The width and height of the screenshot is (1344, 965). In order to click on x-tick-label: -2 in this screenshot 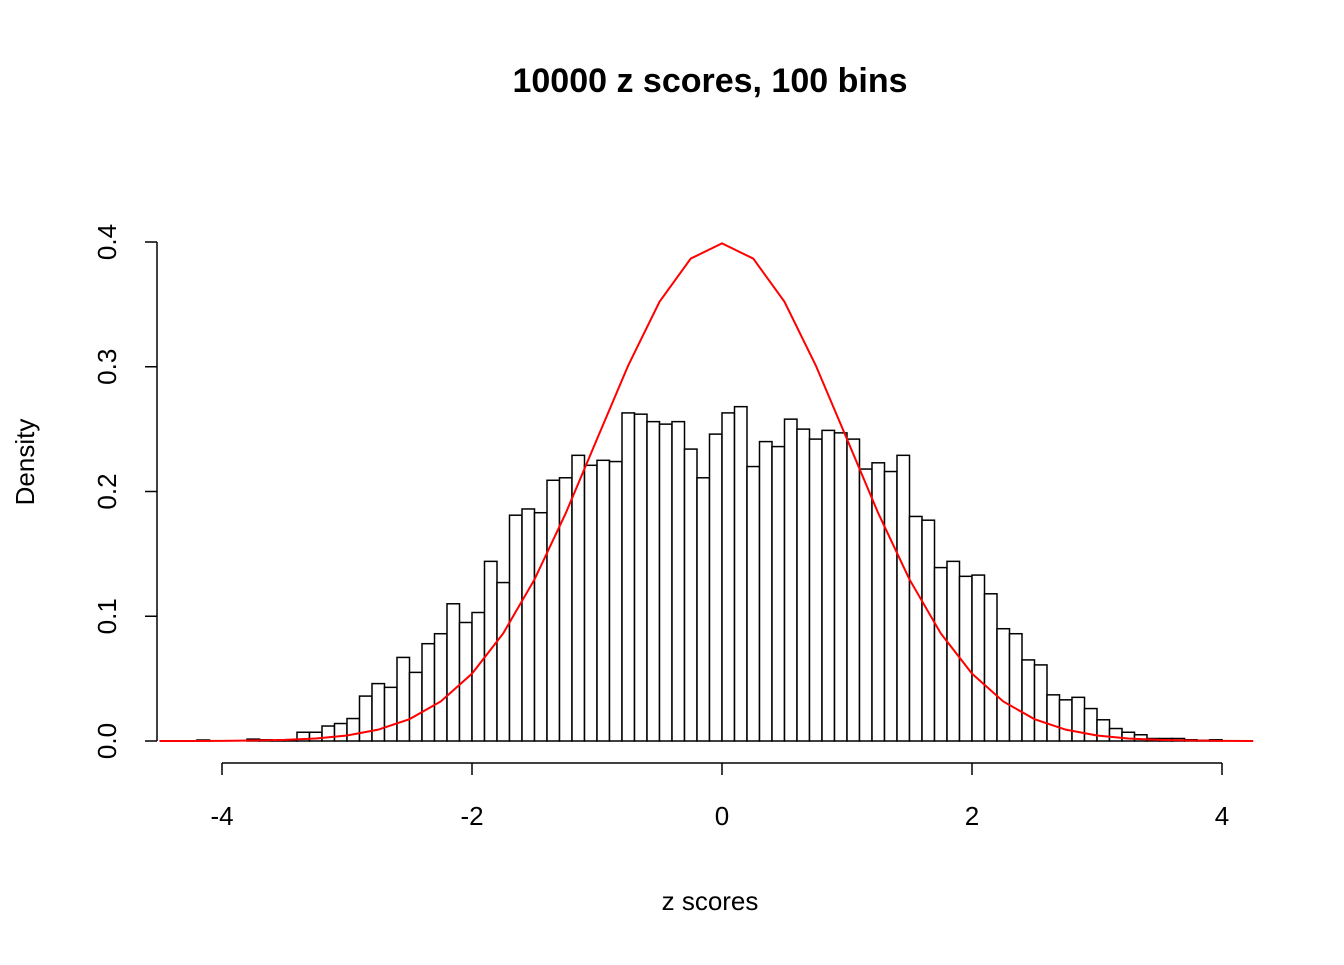, I will do `click(471, 816)`.